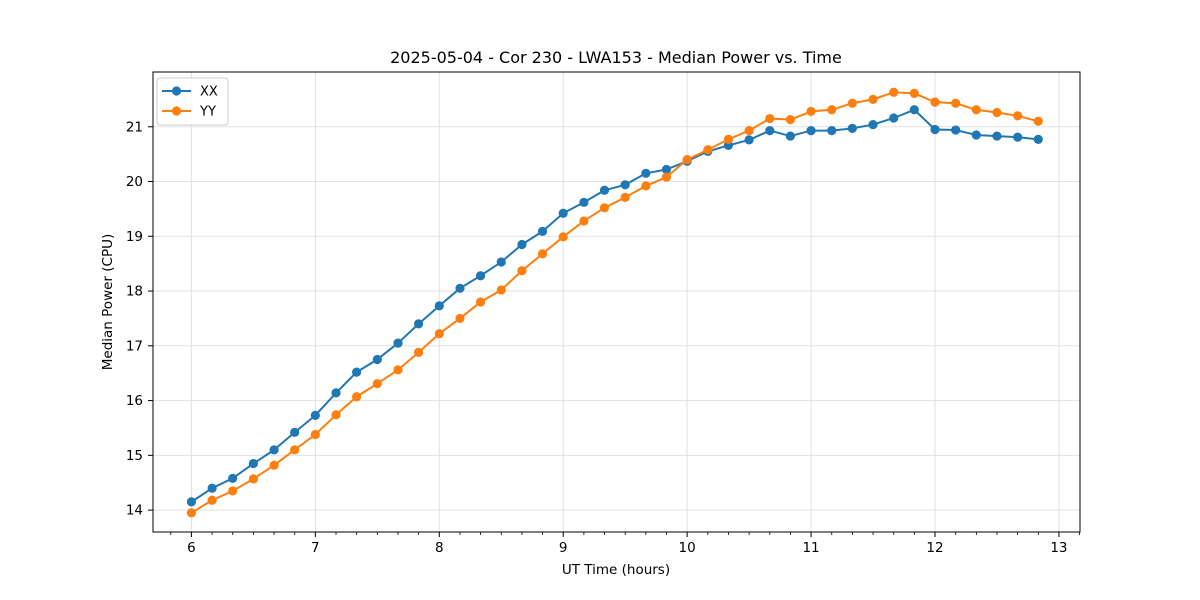 This screenshot has height=600, width=1200. What do you see at coordinates (1058, 548) in the screenshot?
I see `x-tick-label: 13` at bounding box center [1058, 548].